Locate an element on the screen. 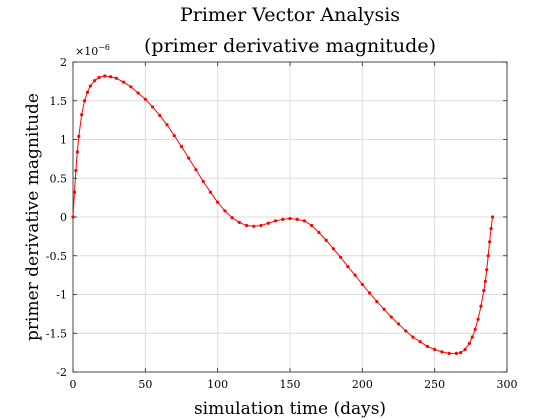  y-tick-label: -1 is located at coordinates (61, 295).